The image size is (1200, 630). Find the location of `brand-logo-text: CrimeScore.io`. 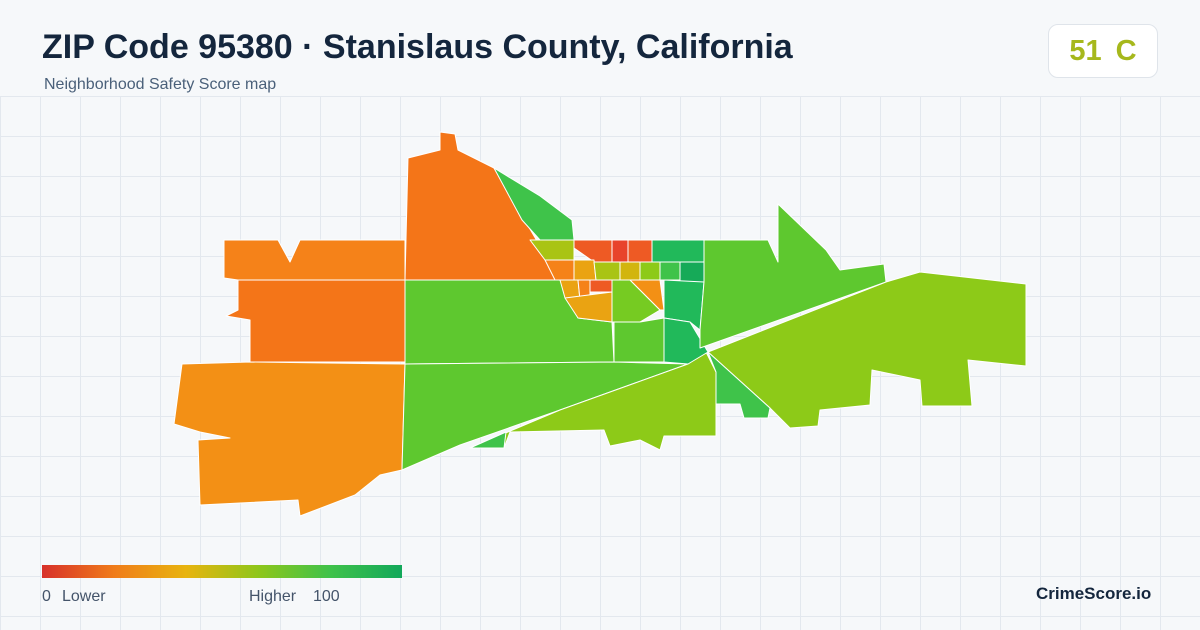

brand-logo-text: CrimeScore.io is located at coordinates (1094, 593).